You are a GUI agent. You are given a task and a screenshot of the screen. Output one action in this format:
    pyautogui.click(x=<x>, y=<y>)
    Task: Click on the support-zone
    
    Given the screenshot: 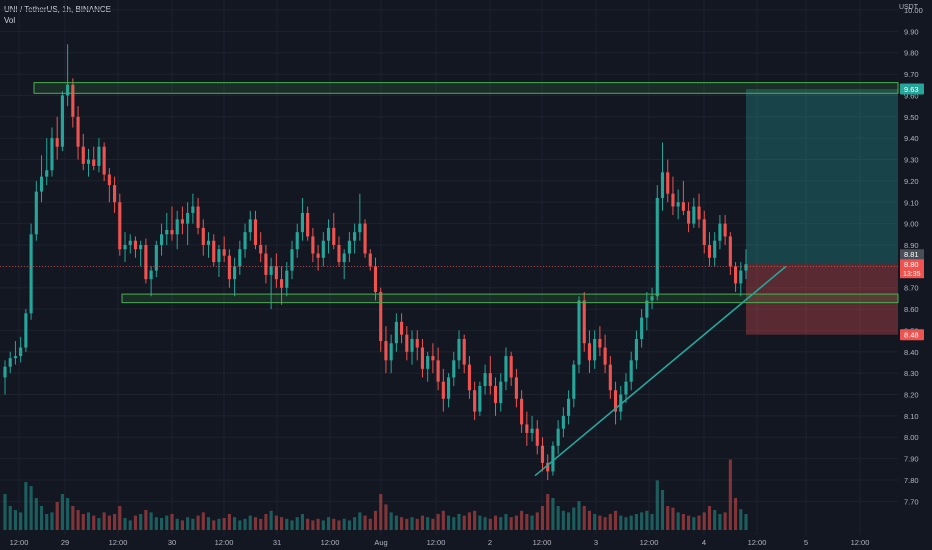 What is the action you would take?
    pyautogui.click(x=510, y=298)
    